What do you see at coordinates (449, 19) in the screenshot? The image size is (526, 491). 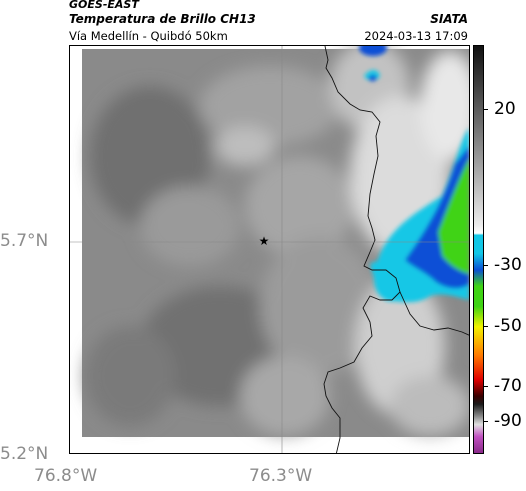 I see `agency-label: SIATA` at bounding box center [449, 19].